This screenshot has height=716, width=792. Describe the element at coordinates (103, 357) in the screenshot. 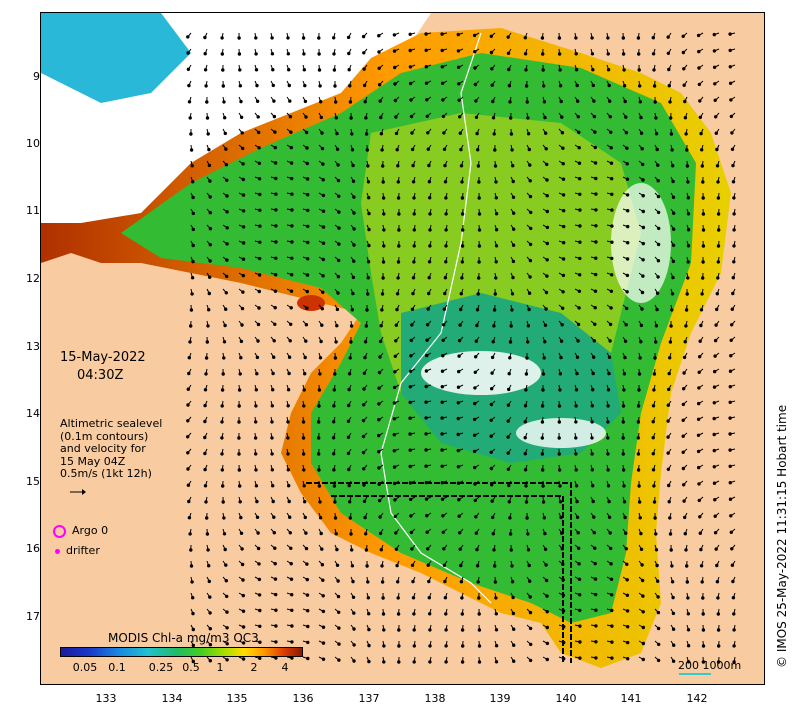

I see `date-label: 15-May-2022` at that location.